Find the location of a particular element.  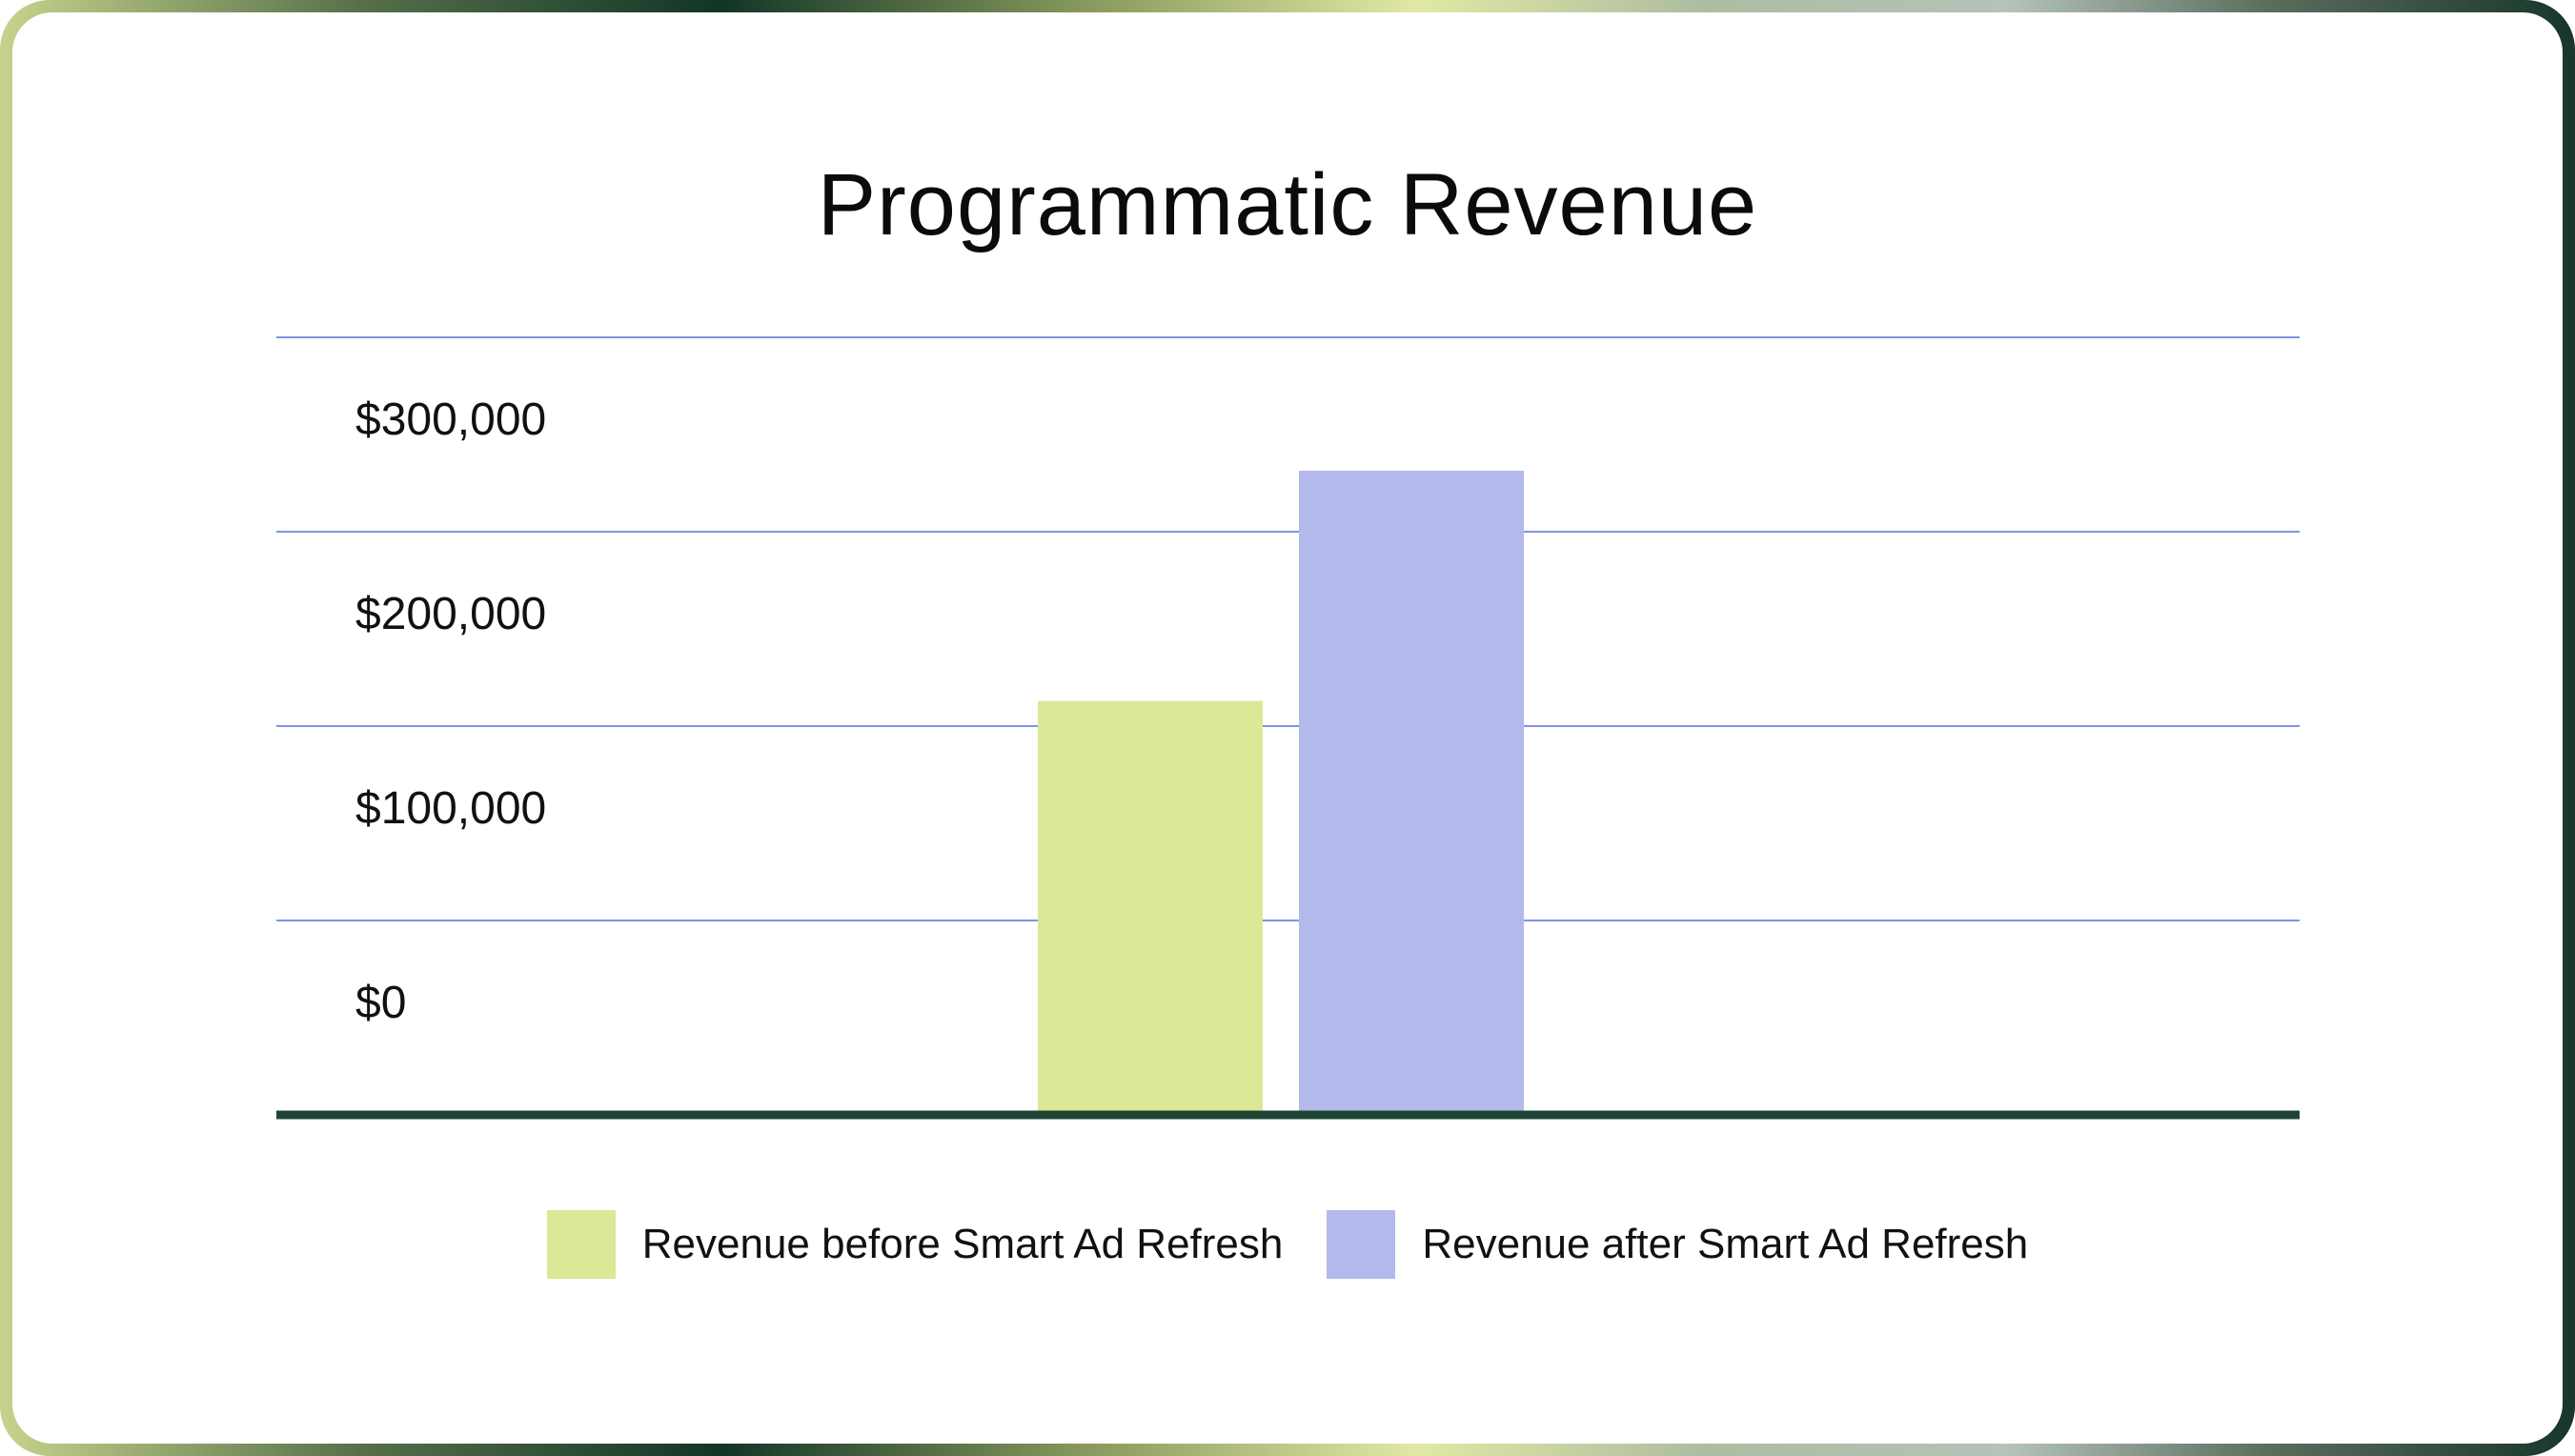

legend-swatch-after is located at coordinates (1361, 1244).